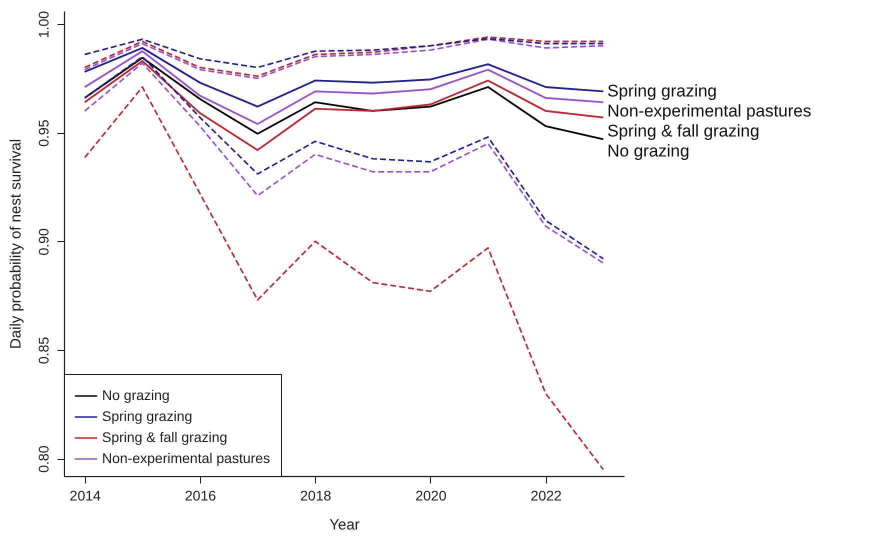 Image resolution: width=883 pixels, height=553 pixels. I want to click on legend-label: Spring & fall grazing, so click(165, 437).